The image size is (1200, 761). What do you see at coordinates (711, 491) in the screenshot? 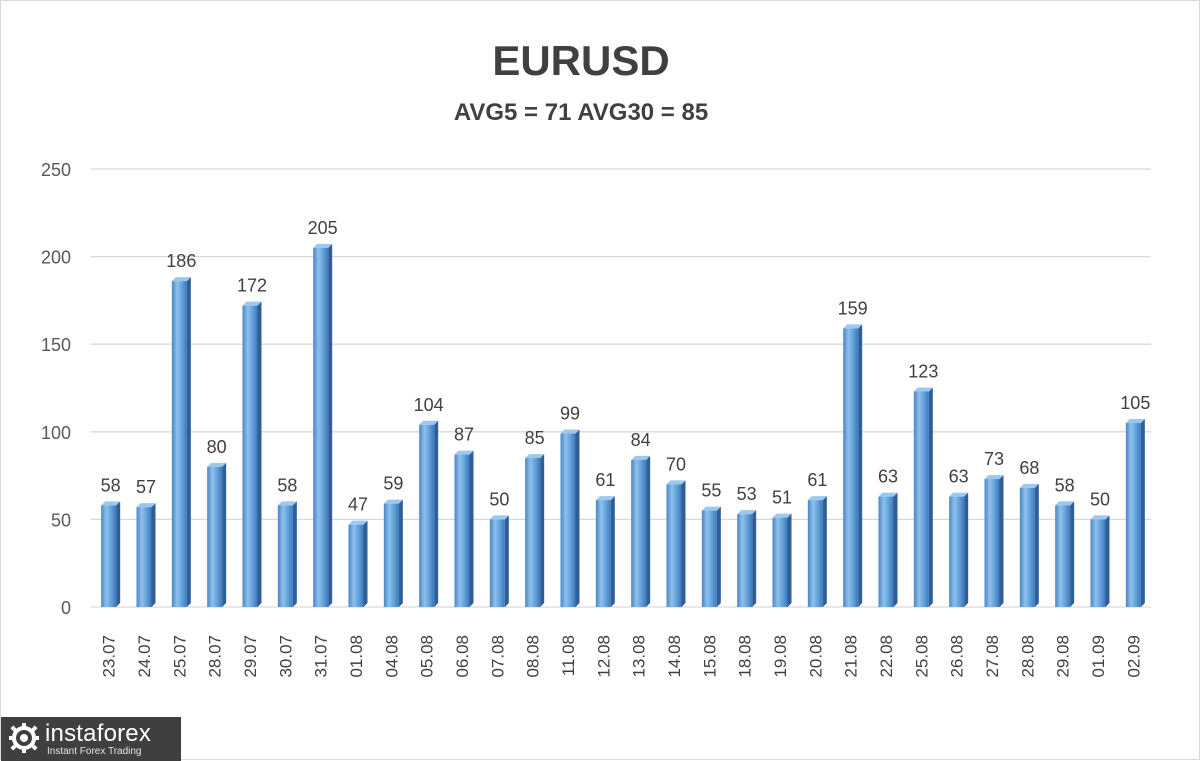
I see `data-label: 55` at bounding box center [711, 491].